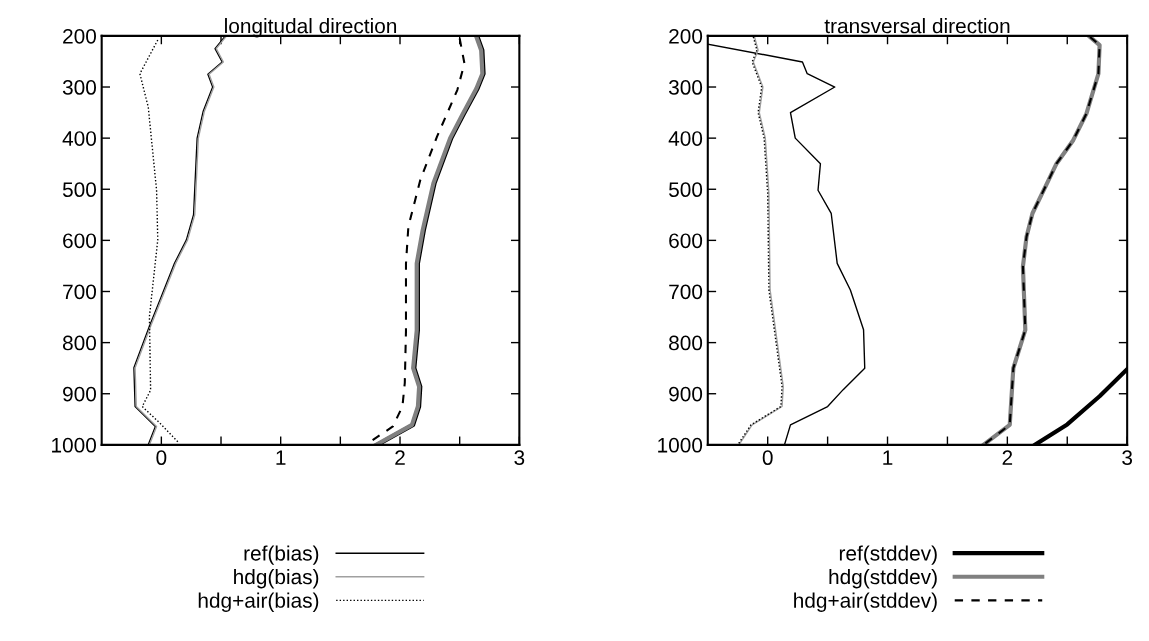  Describe the element at coordinates (917, 26) in the screenshot. I see `chart-title: transversal direction` at that location.